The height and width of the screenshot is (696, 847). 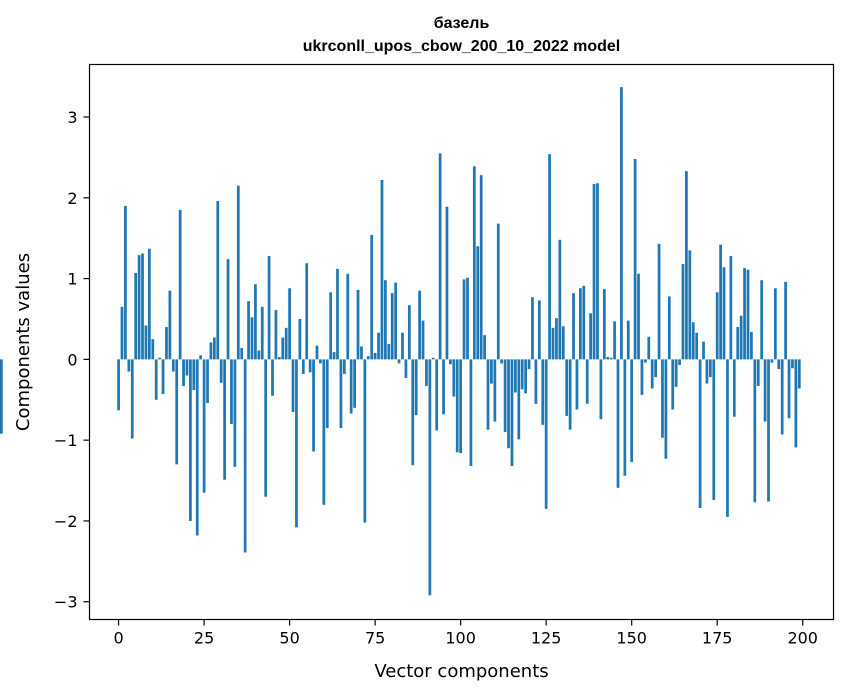 What do you see at coordinates (66, 602) in the screenshot?
I see `y-tick-label: −3` at bounding box center [66, 602].